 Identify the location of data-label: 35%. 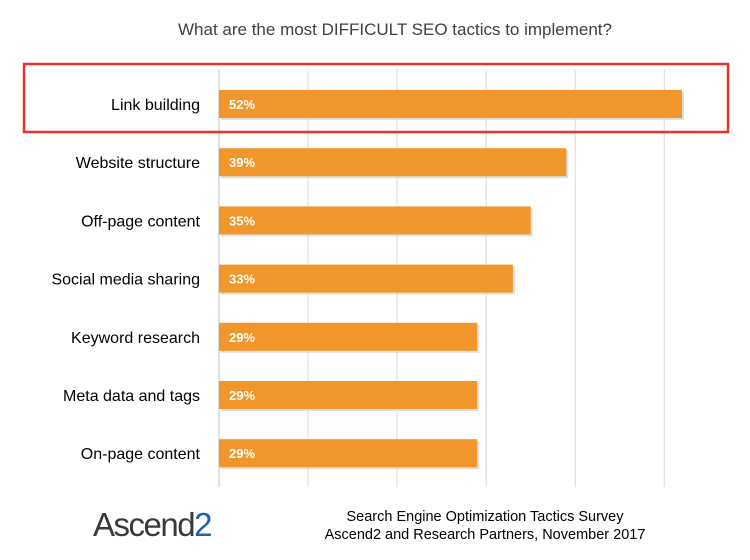
(242, 220).